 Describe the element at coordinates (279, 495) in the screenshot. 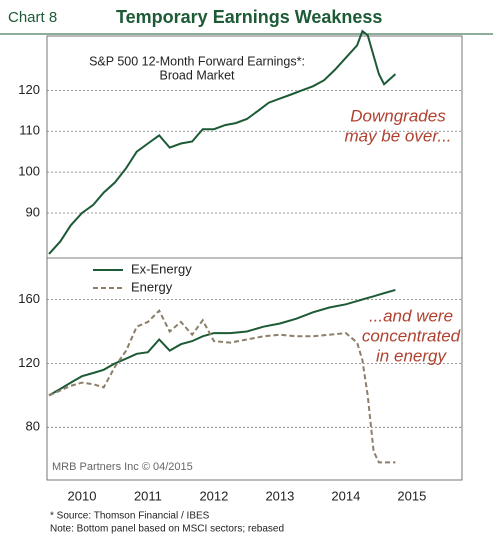

I see `x-tick-label: 2013` at that location.